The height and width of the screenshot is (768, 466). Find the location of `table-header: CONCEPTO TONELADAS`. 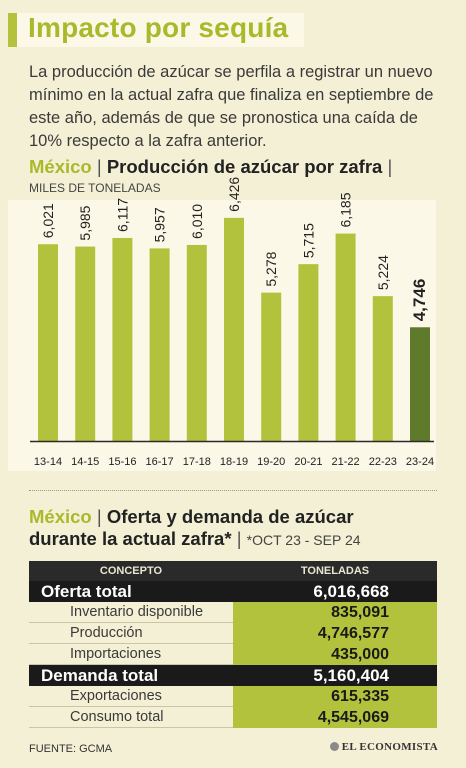

table-header: CONCEPTO TONELADAS is located at coordinates (233, 571).